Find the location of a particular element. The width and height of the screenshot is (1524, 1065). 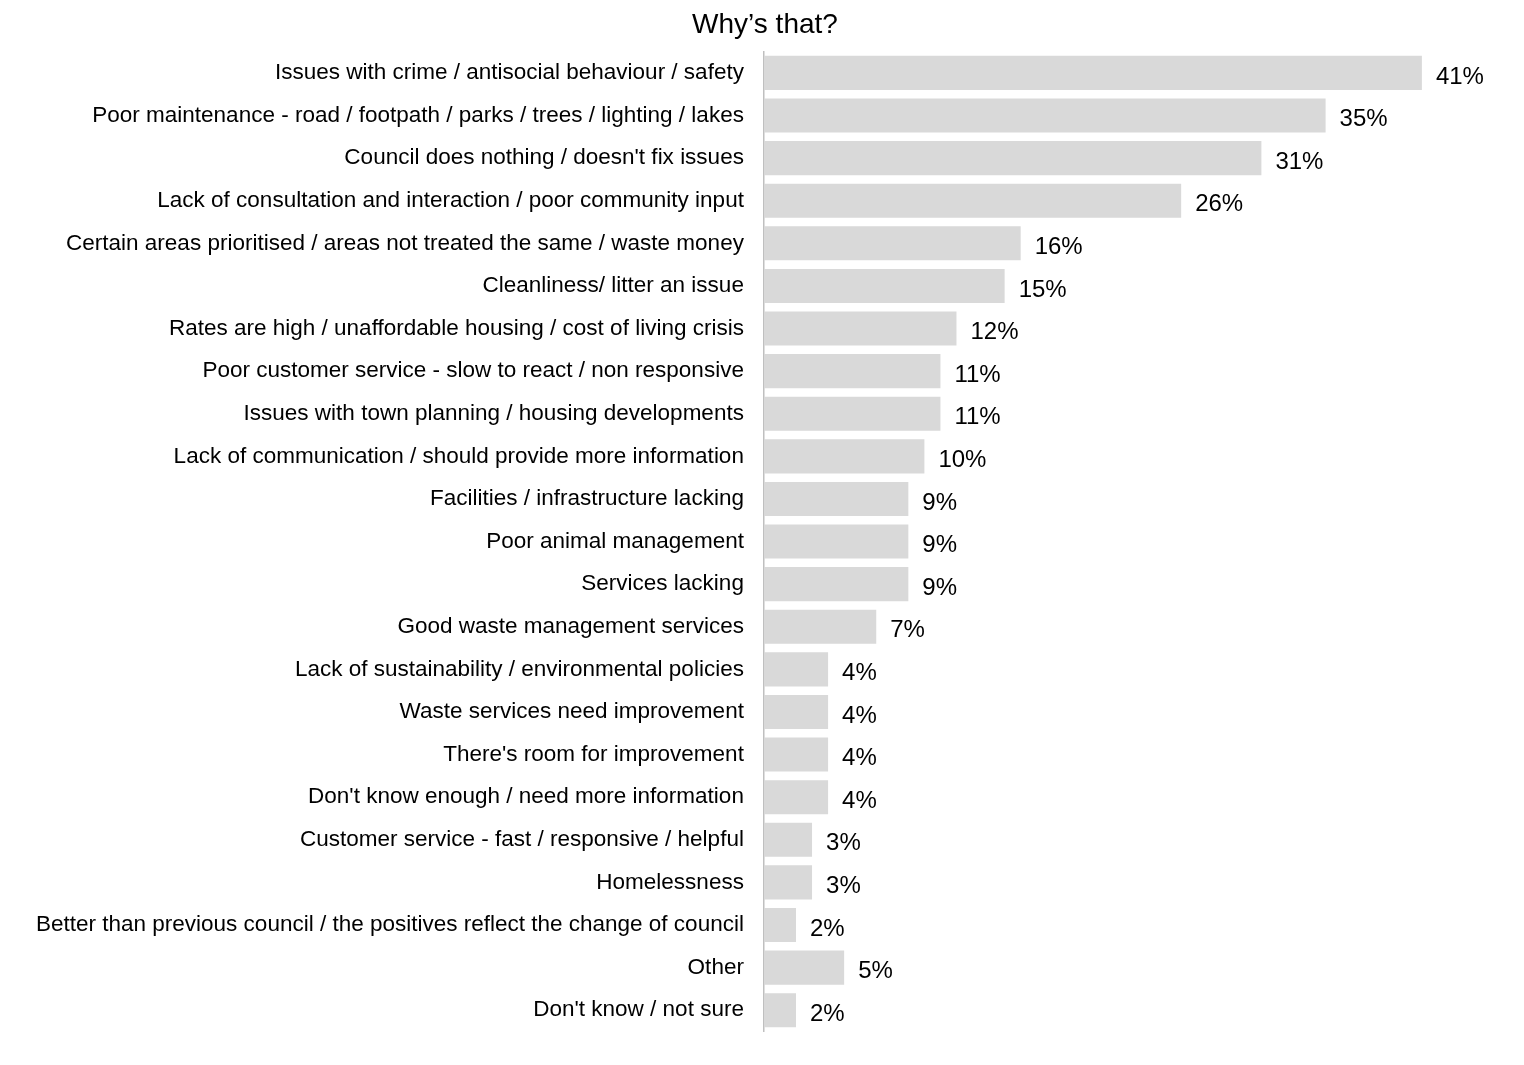

y-tick-label: Cleanliness/ litter an issue is located at coordinates (613, 285).